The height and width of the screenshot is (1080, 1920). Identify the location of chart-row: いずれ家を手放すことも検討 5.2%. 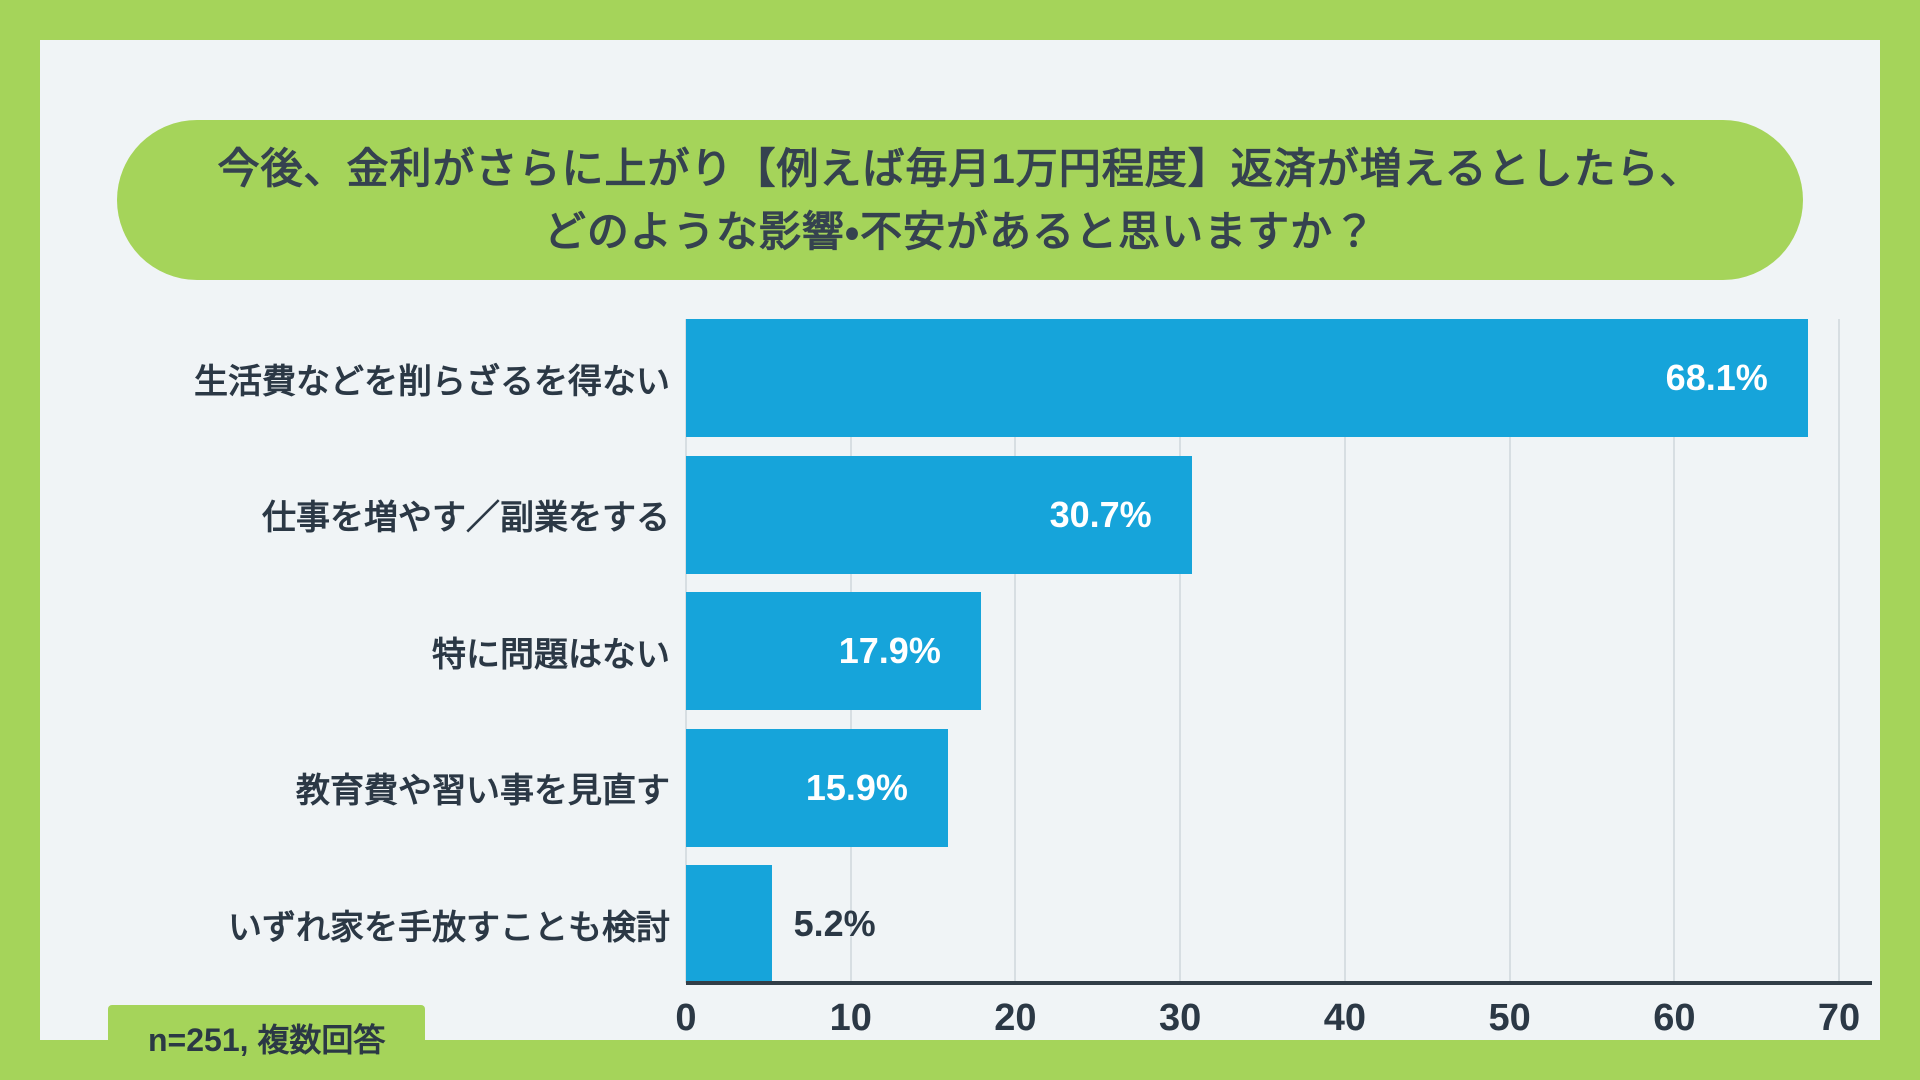
(1050, 924).